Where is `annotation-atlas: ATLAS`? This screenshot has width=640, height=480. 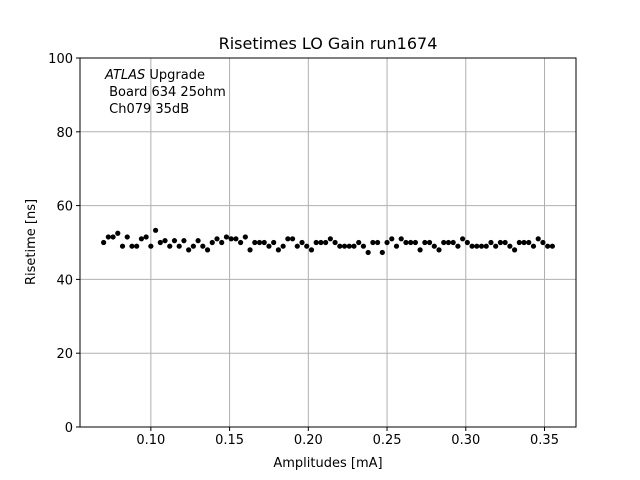 annotation-atlas: ATLAS is located at coordinates (124, 75).